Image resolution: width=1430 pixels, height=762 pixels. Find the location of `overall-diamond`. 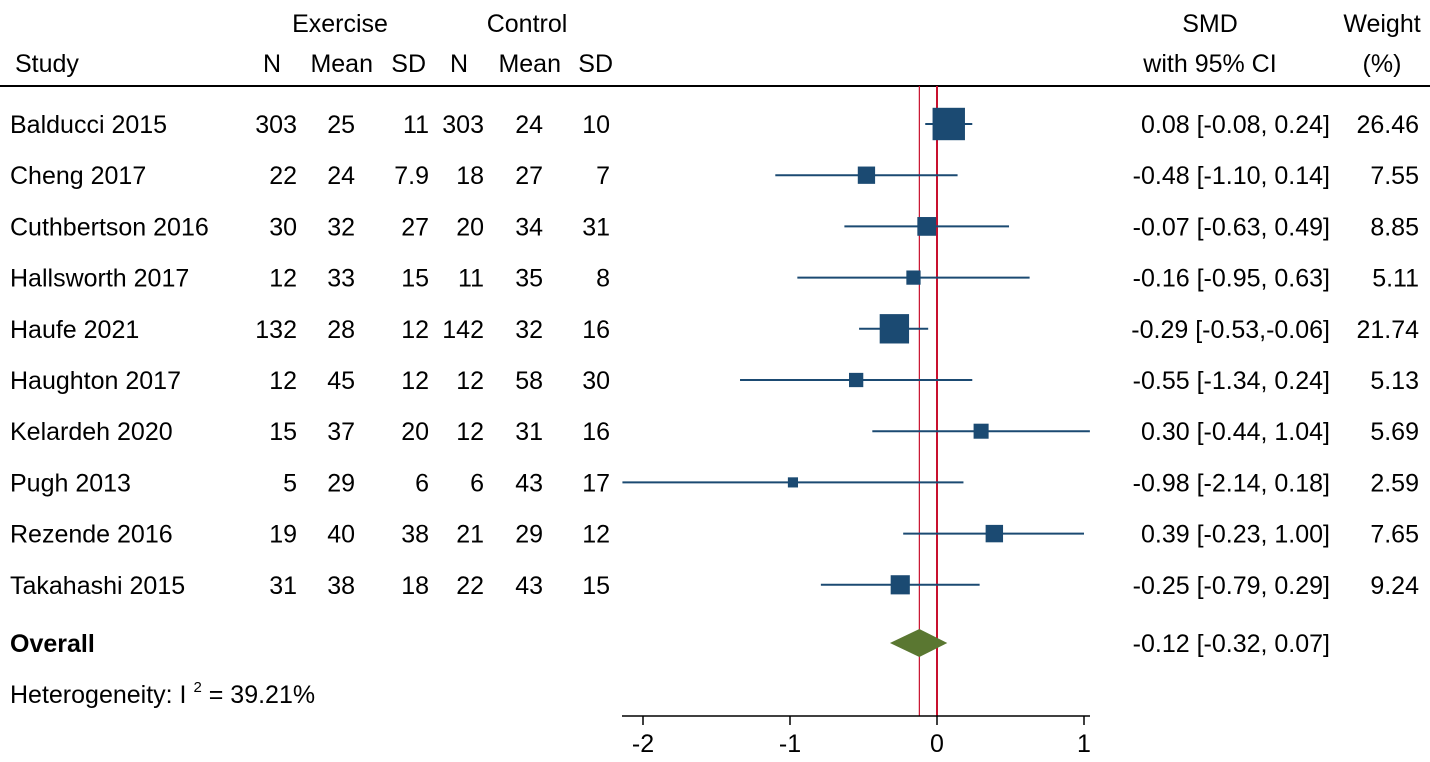

overall-diamond is located at coordinates (918, 643).